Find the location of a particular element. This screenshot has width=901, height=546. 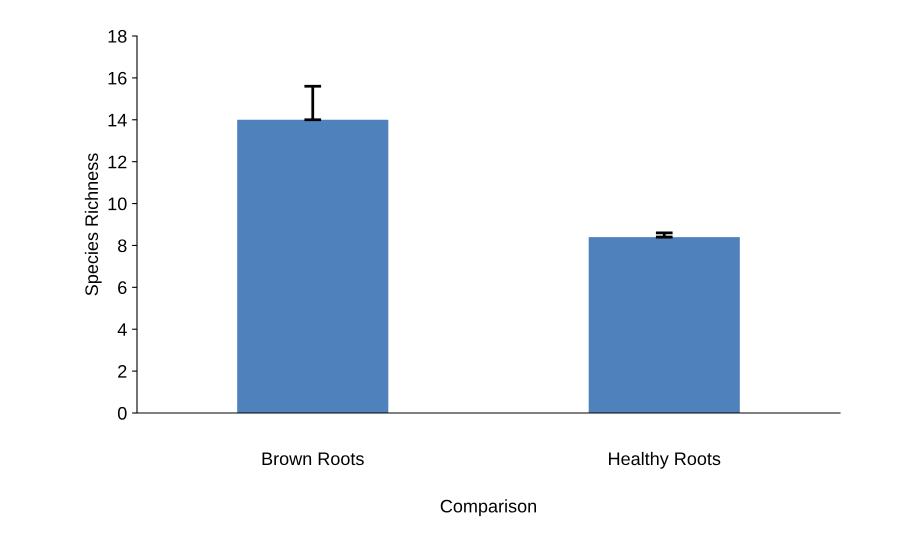

y-axis-title: Species Richness is located at coordinates (93, 224).